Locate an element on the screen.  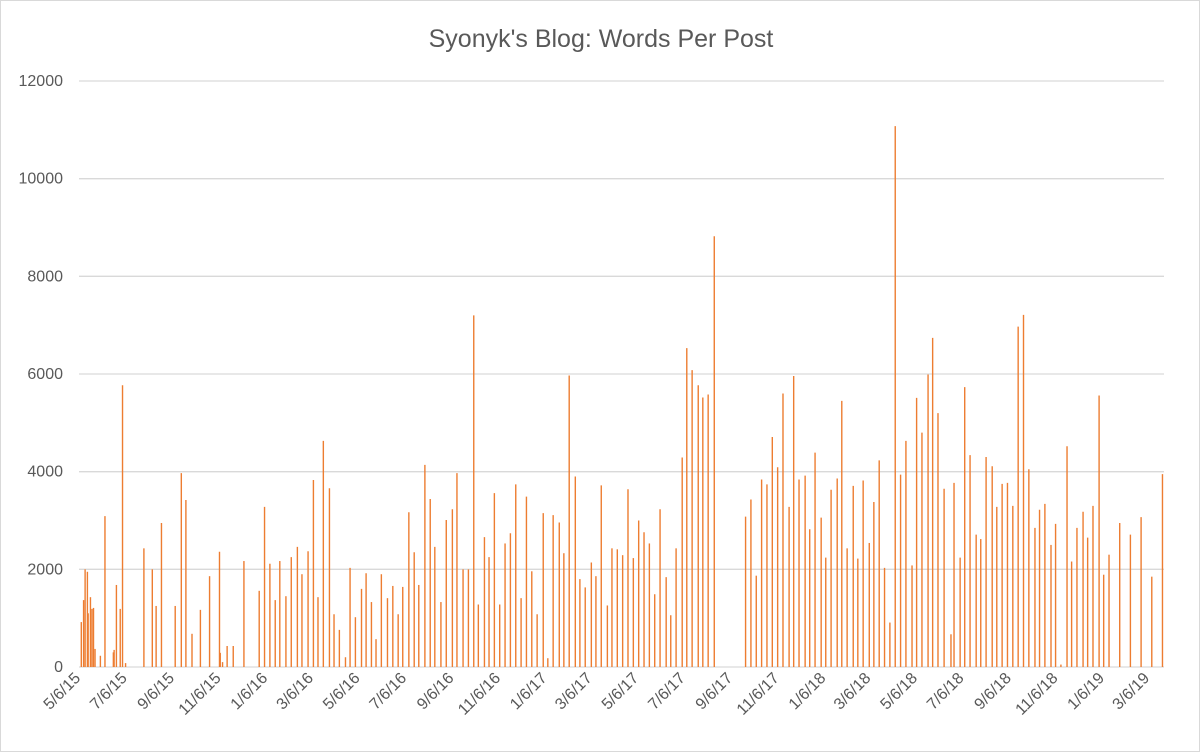
x-tick-label: 9/6/17 is located at coordinates (715, 692).